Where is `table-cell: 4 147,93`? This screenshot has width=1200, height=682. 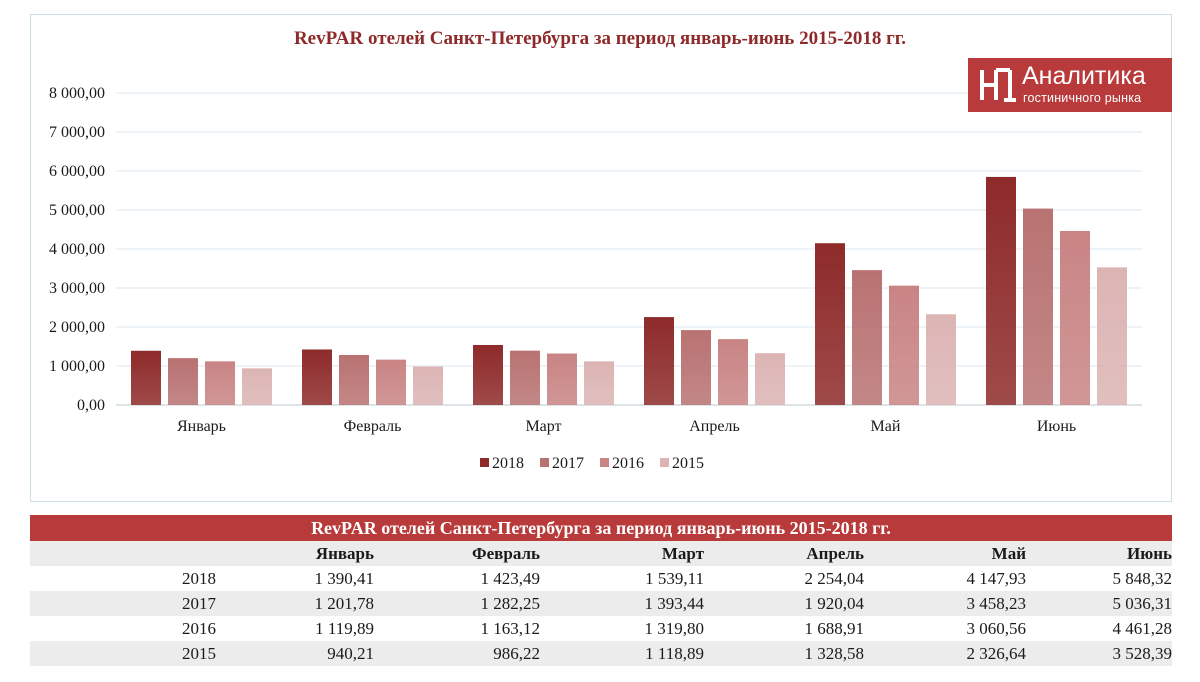 table-cell: 4 147,93 is located at coordinates (996, 578).